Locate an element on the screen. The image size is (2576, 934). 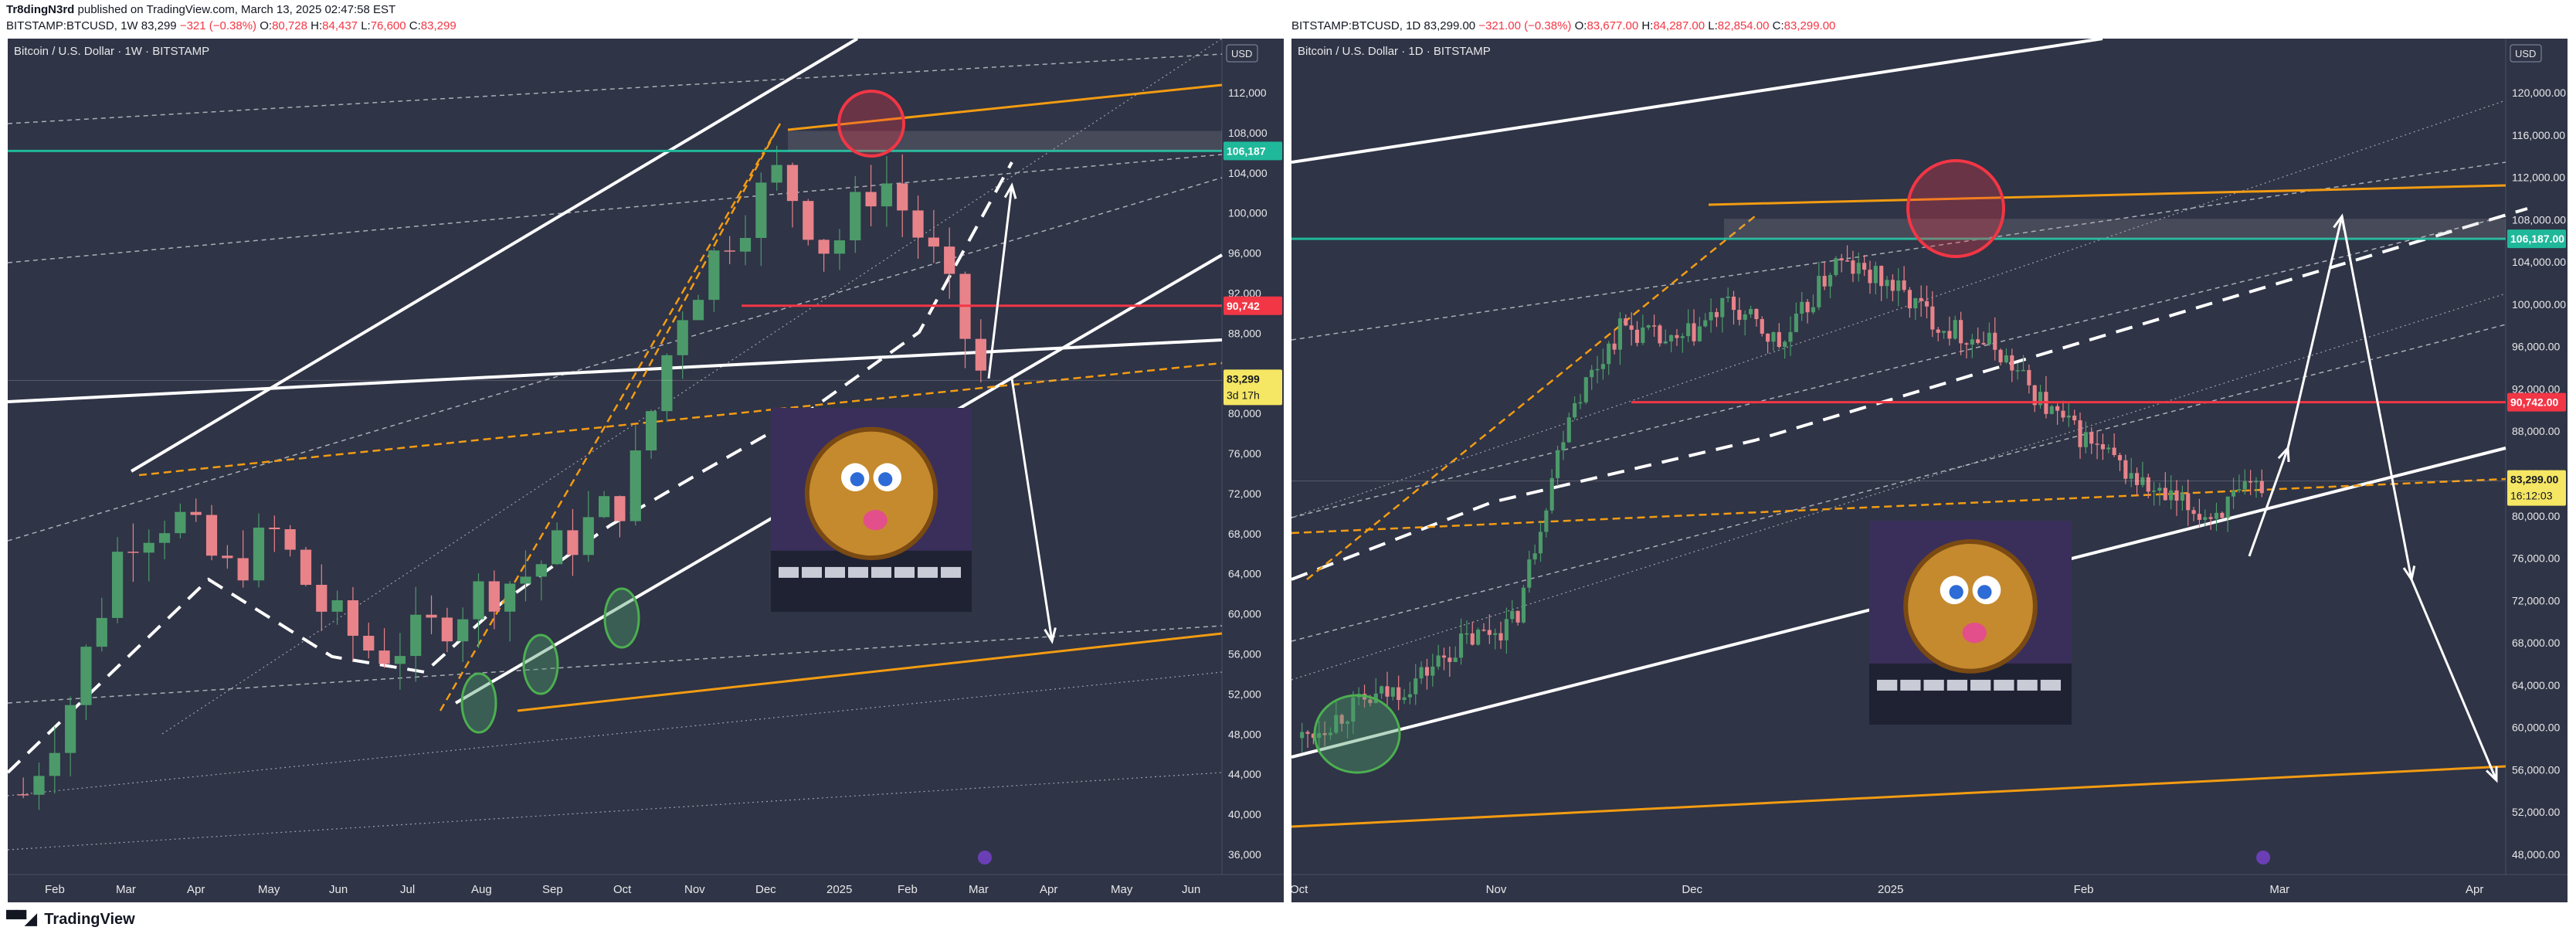
right-top-circle-highlight is located at coordinates (1956, 208).